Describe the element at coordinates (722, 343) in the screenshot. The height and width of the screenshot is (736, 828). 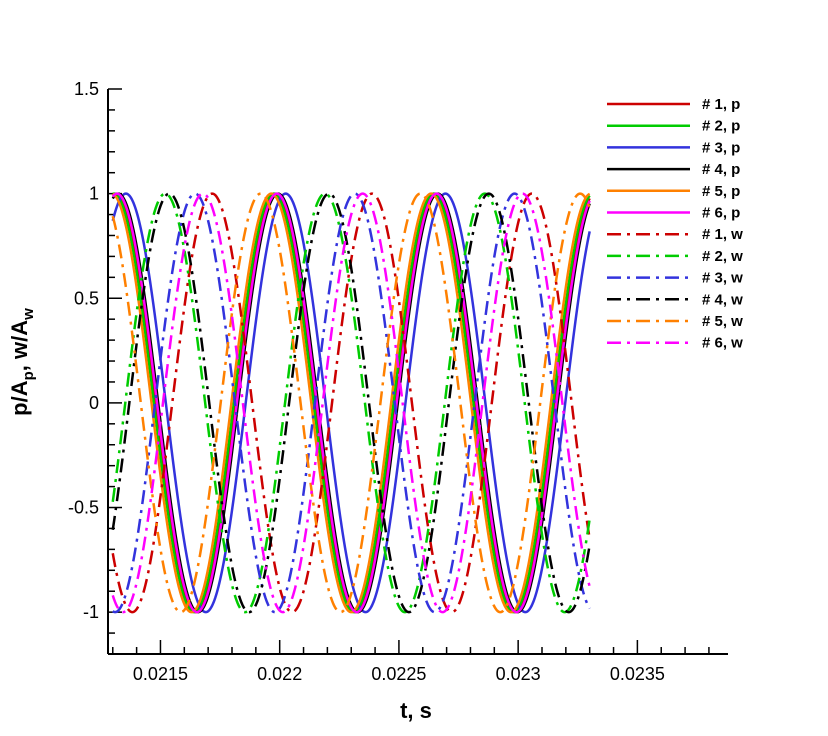
I see `legend-label: # 6, w` at that location.